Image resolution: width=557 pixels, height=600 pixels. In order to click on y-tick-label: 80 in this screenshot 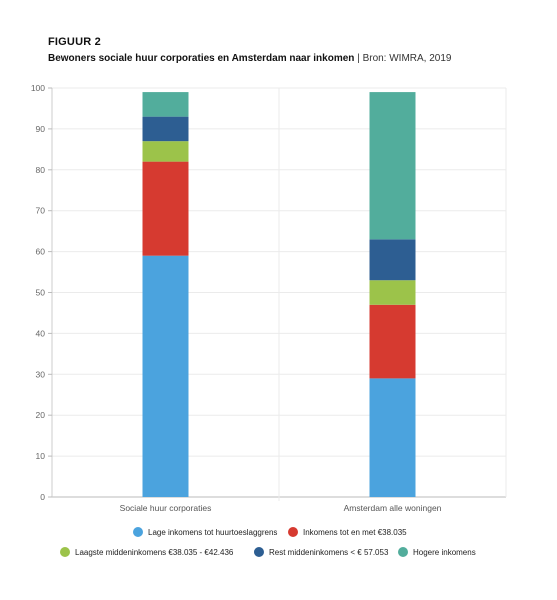, I will do `click(41, 170)`.